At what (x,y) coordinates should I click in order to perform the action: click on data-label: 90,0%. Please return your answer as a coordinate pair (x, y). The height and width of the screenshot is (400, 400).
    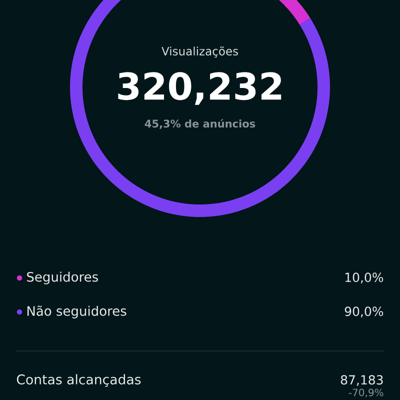
    Looking at the image, I should click on (364, 312).